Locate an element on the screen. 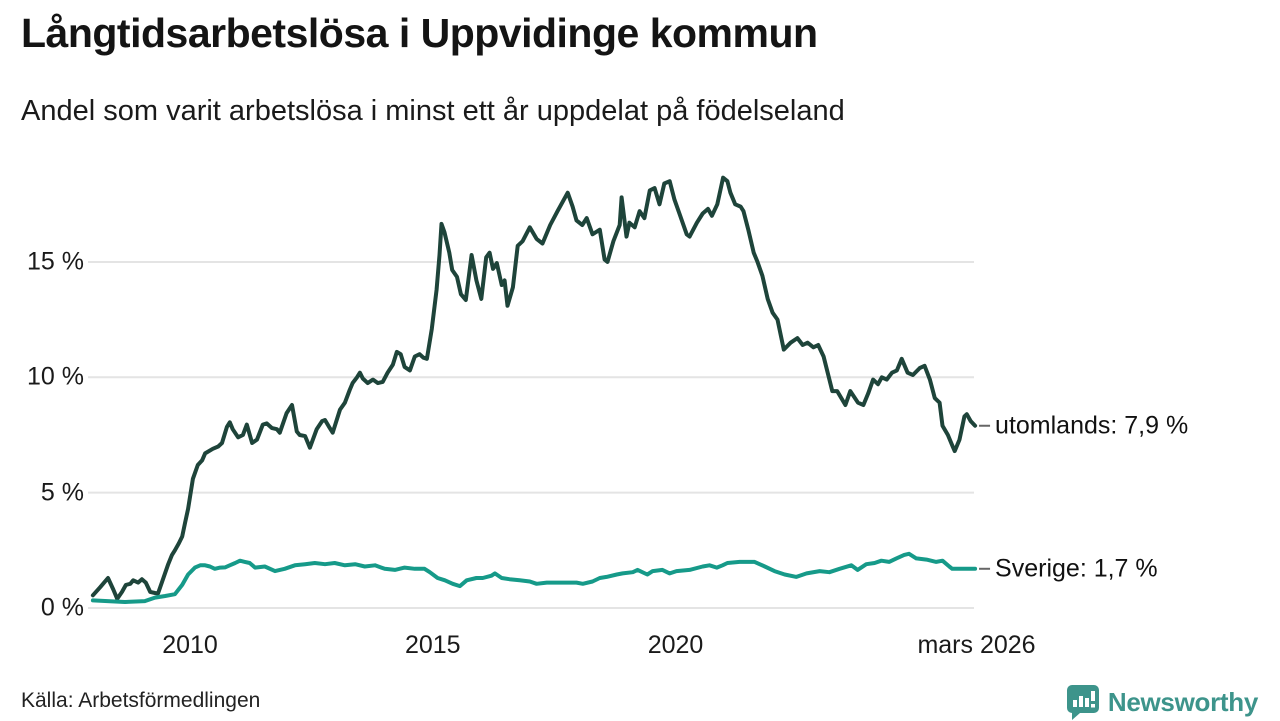 This screenshot has height=721, width=1280. x-tick-mars-2026: mars 2026 is located at coordinates (976, 645).